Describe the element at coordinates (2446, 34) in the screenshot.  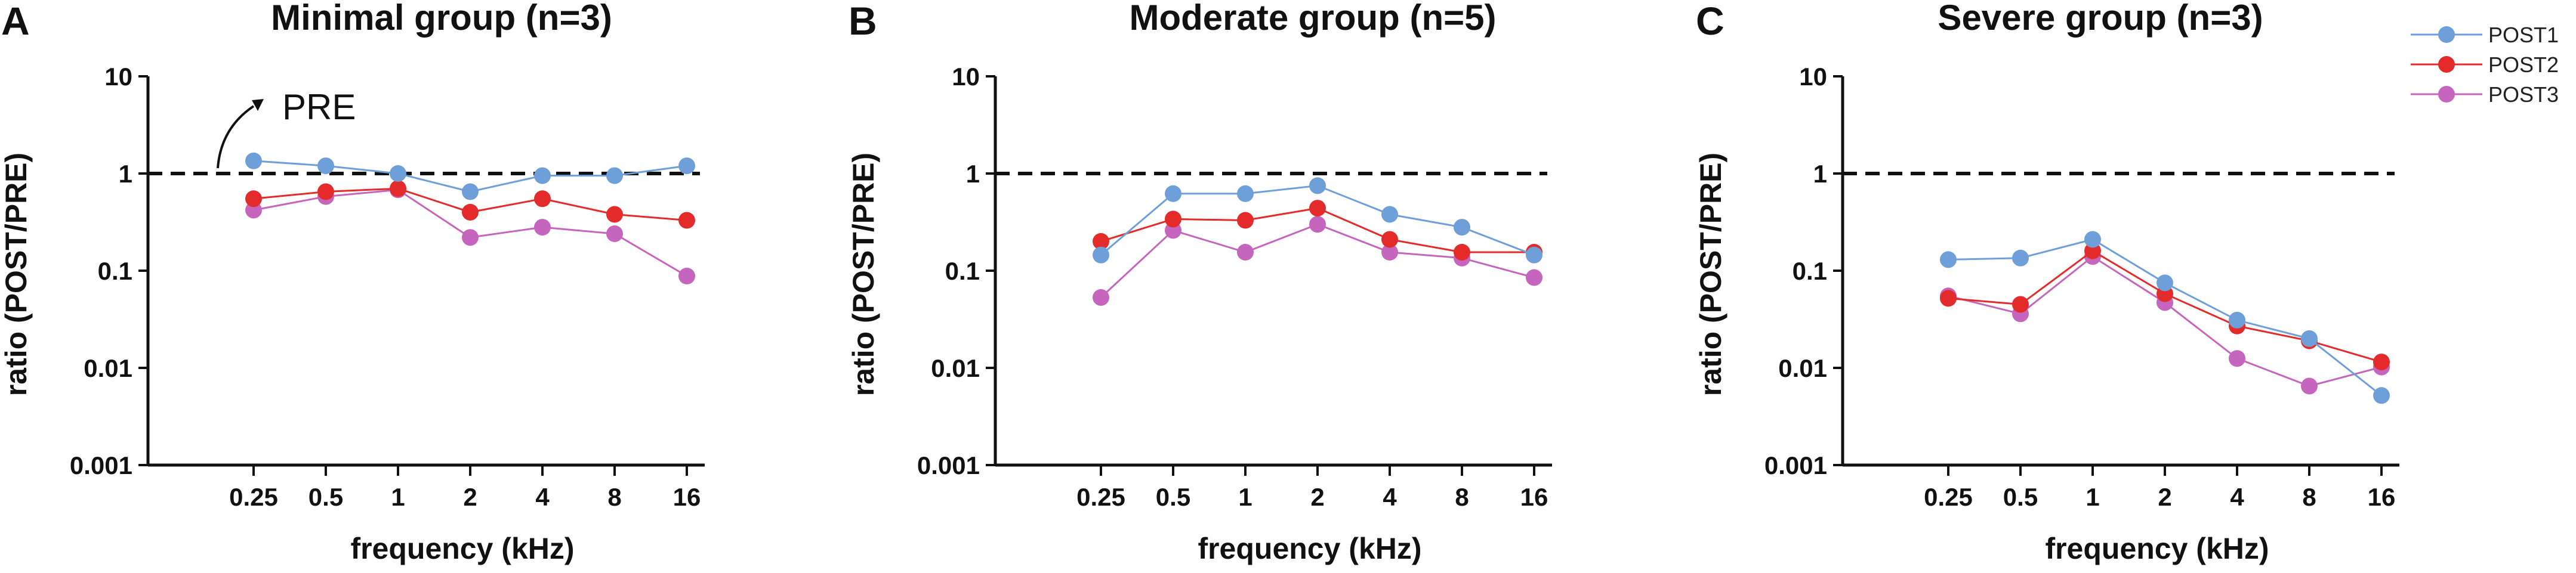
I see `legend-marker-post1` at that location.